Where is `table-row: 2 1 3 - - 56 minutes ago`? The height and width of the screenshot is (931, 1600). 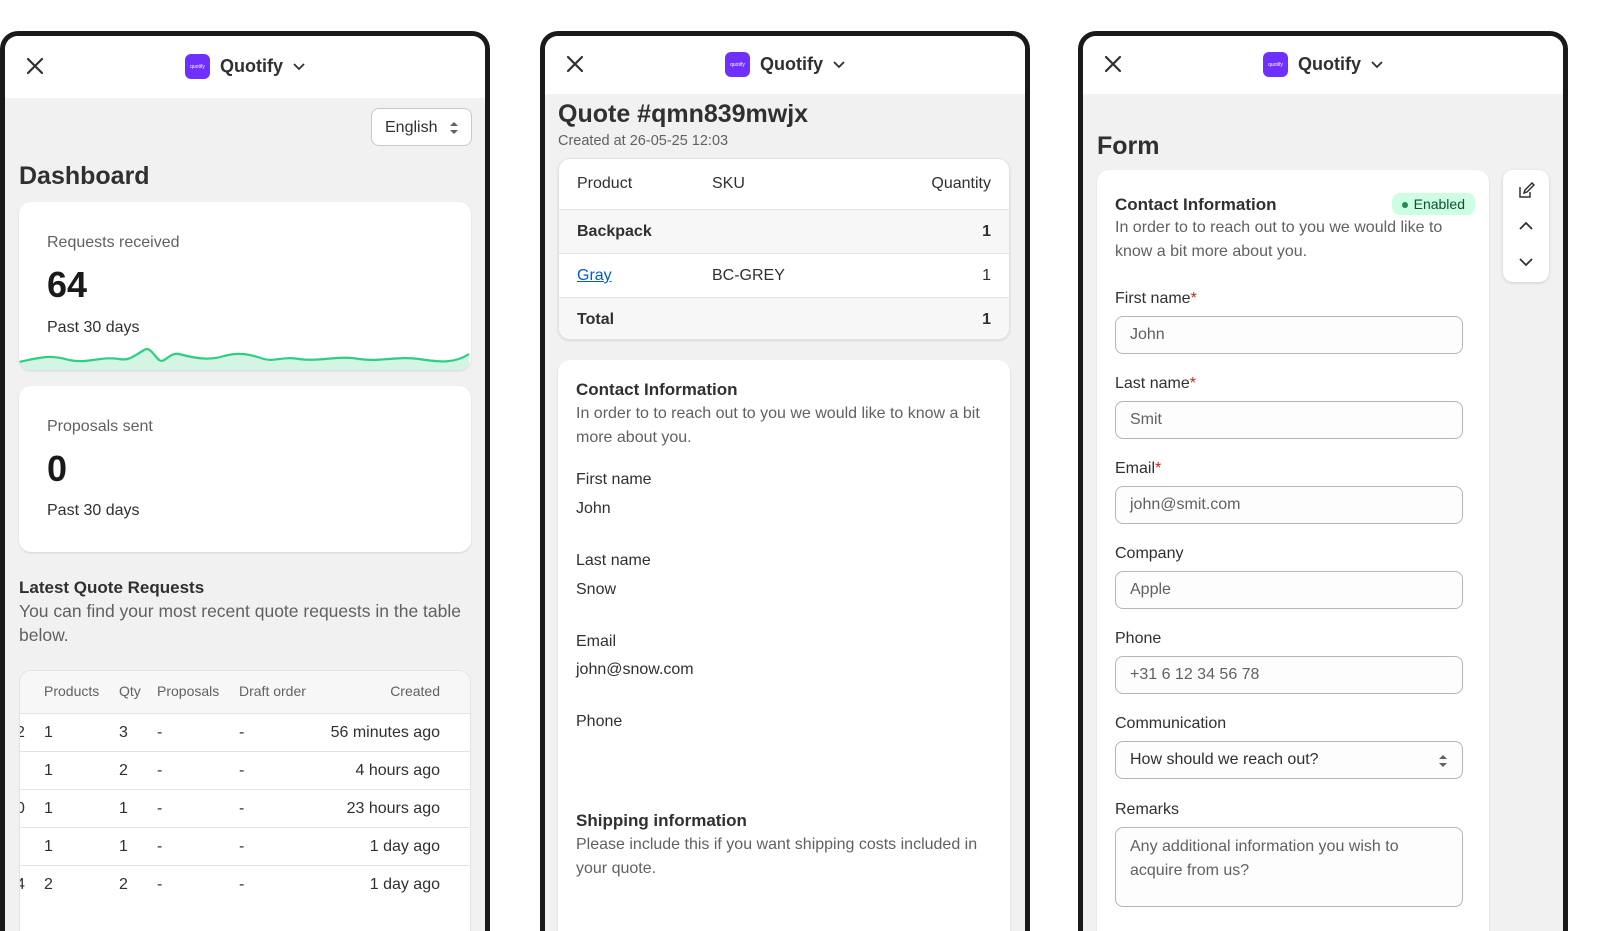
table-row: 2 1 3 - - 56 minutes ago is located at coordinates (245, 732).